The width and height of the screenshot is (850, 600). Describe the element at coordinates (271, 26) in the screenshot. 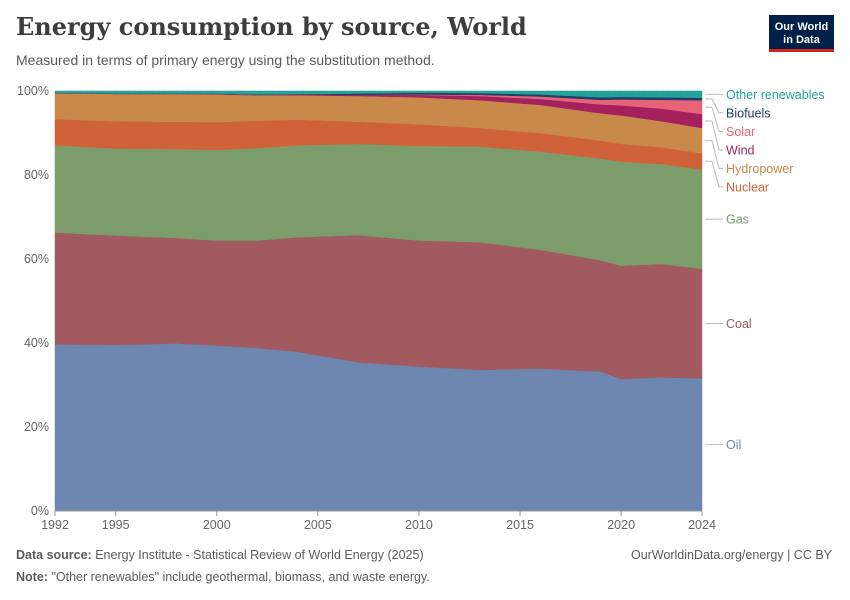

I see `chart-title: Energy consumption by source, World` at that location.